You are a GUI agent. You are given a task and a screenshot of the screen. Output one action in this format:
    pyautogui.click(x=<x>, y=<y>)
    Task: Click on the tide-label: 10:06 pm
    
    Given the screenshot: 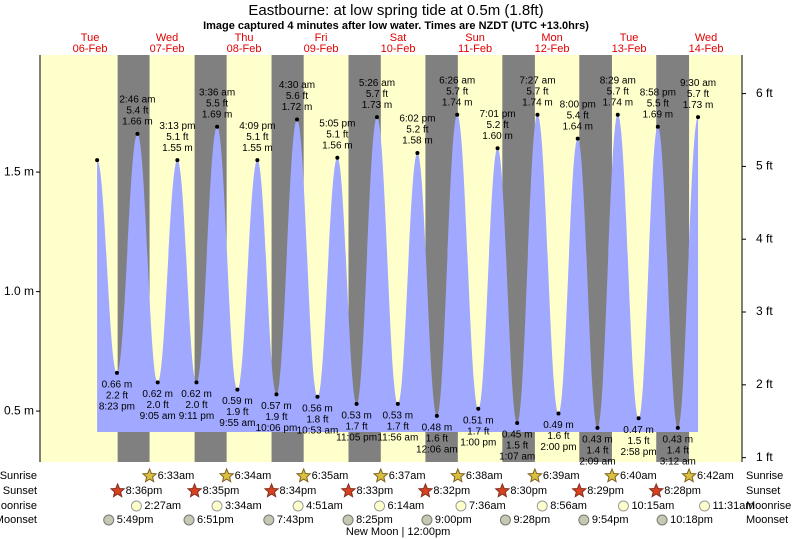 What is the action you would take?
    pyautogui.click(x=277, y=428)
    